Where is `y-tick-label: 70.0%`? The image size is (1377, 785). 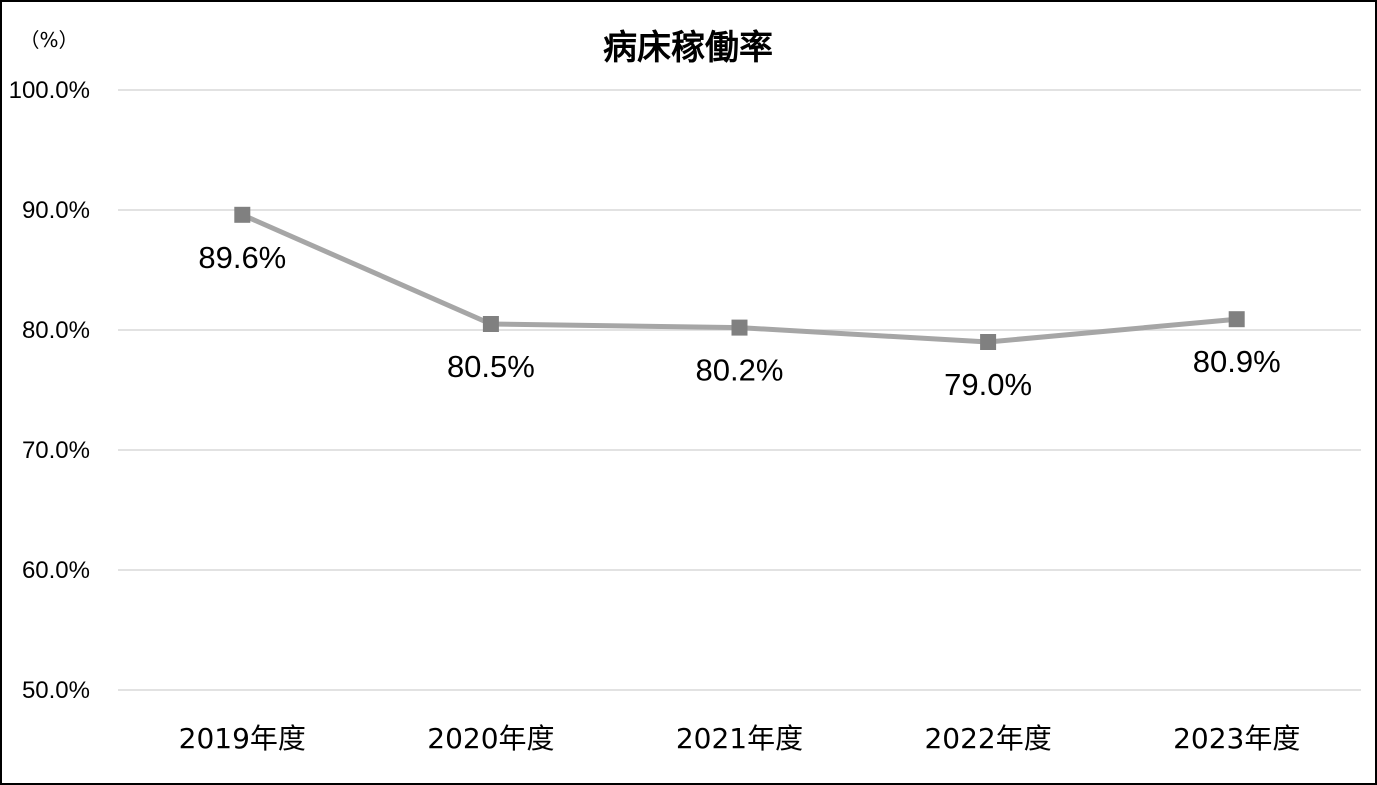
y-tick-label: 70.0% is located at coordinates (56, 450).